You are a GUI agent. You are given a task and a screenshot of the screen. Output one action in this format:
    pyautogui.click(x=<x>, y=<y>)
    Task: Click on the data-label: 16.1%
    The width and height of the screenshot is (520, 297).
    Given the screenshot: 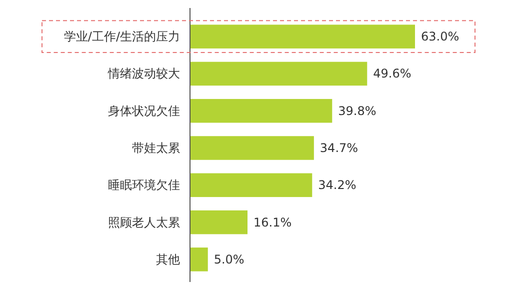 What is the action you would take?
    pyautogui.click(x=273, y=222)
    